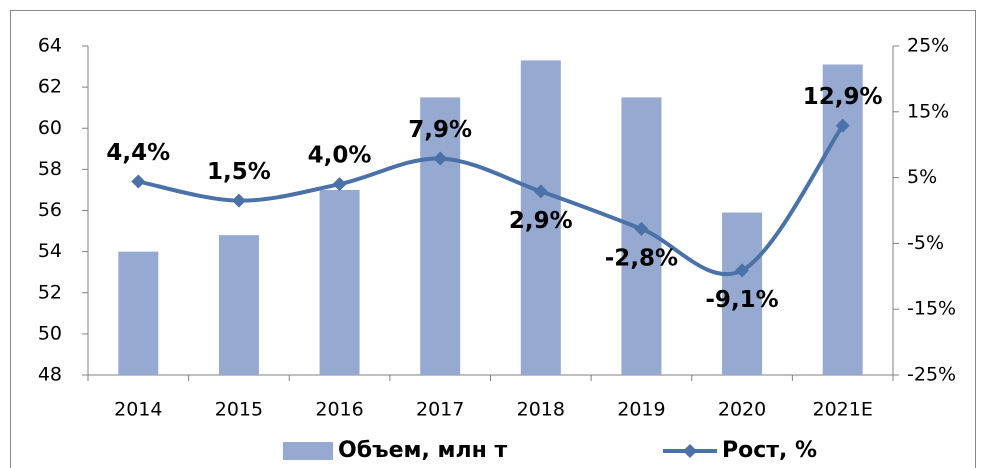 The image size is (981, 468). What do you see at coordinates (340, 156) in the screenshot?
I see `data-label: 4,0%` at bounding box center [340, 156].